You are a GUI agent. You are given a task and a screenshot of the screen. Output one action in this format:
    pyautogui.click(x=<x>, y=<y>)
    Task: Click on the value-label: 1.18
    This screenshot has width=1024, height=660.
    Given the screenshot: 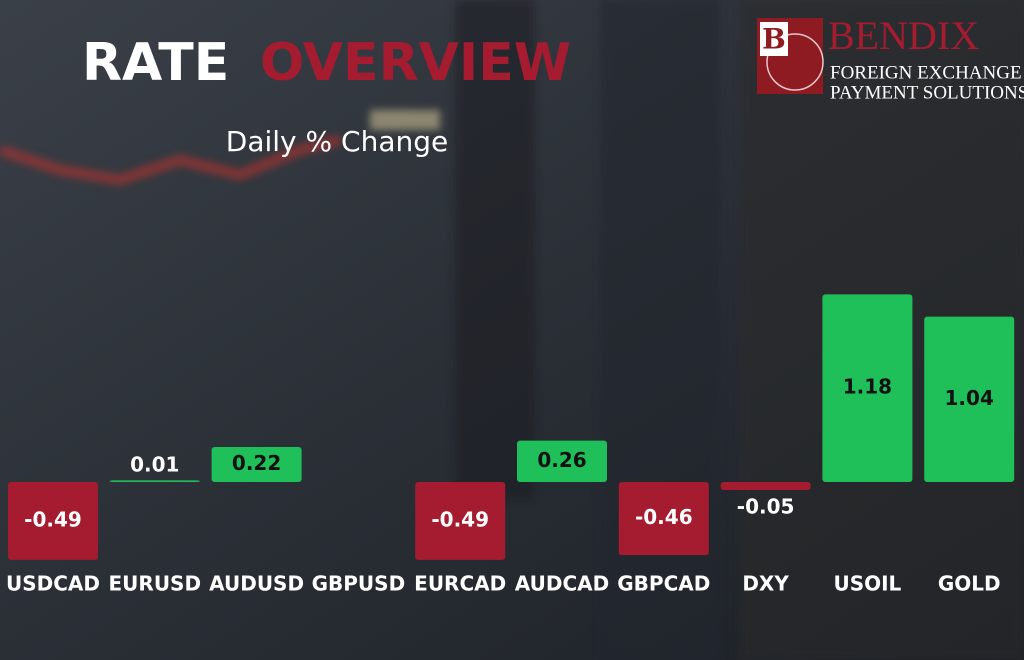 What is the action you would take?
    pyautogui.click(x=867, y=387)
    